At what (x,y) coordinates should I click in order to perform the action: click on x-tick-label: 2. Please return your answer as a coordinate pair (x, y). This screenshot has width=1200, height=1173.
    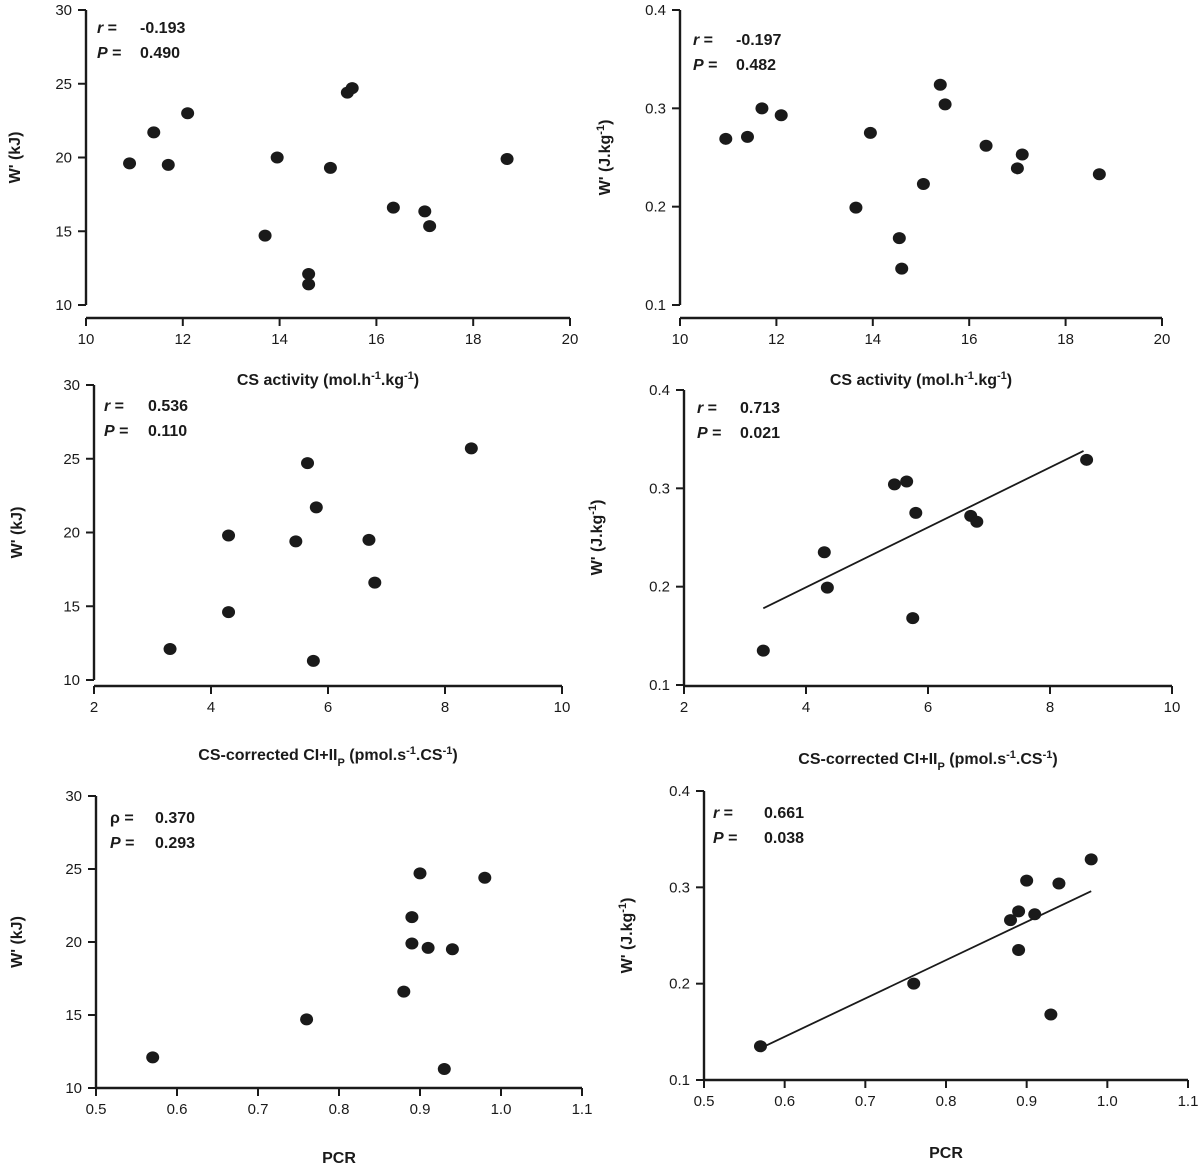
    Looking at the image, I should click on (684, 707).